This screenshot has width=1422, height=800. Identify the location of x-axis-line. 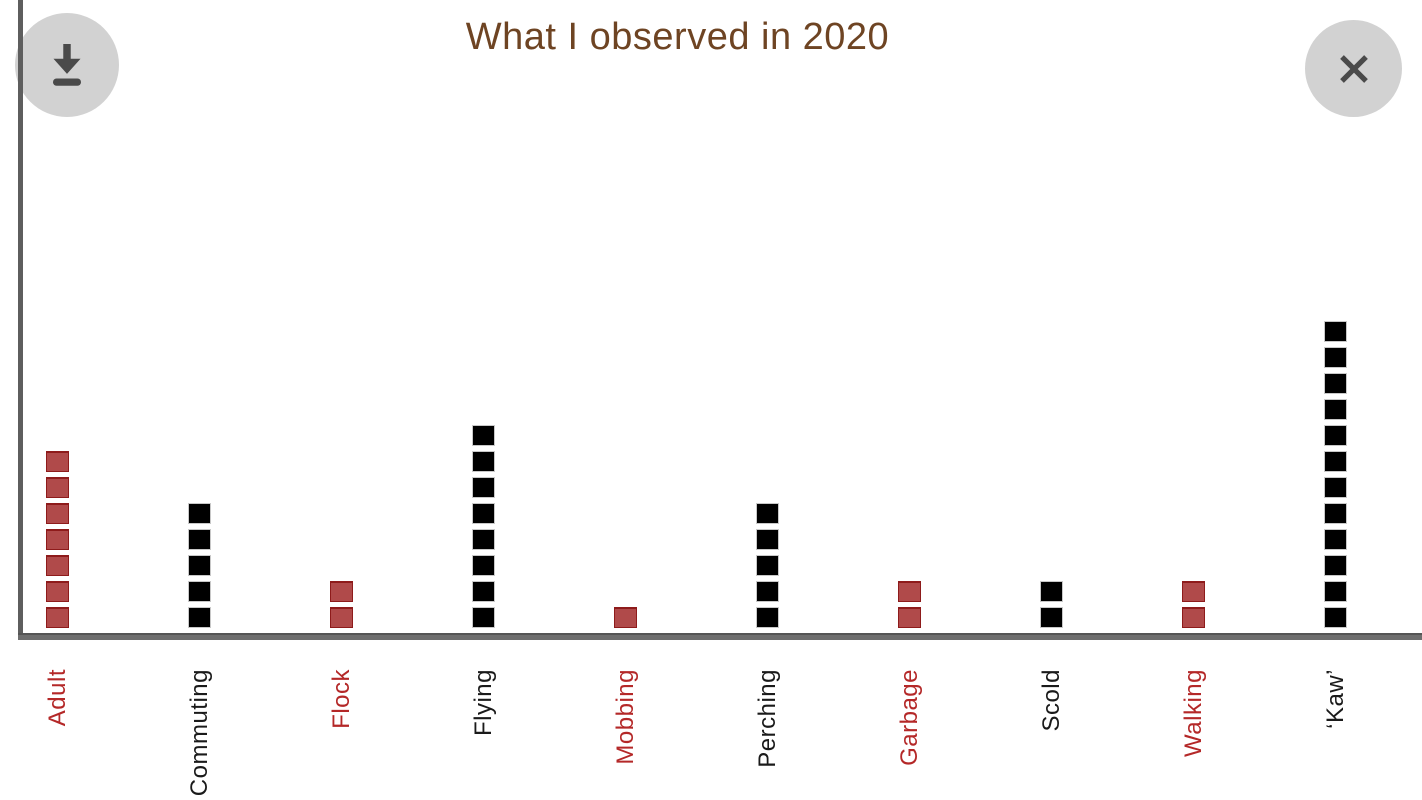
(720, 636).